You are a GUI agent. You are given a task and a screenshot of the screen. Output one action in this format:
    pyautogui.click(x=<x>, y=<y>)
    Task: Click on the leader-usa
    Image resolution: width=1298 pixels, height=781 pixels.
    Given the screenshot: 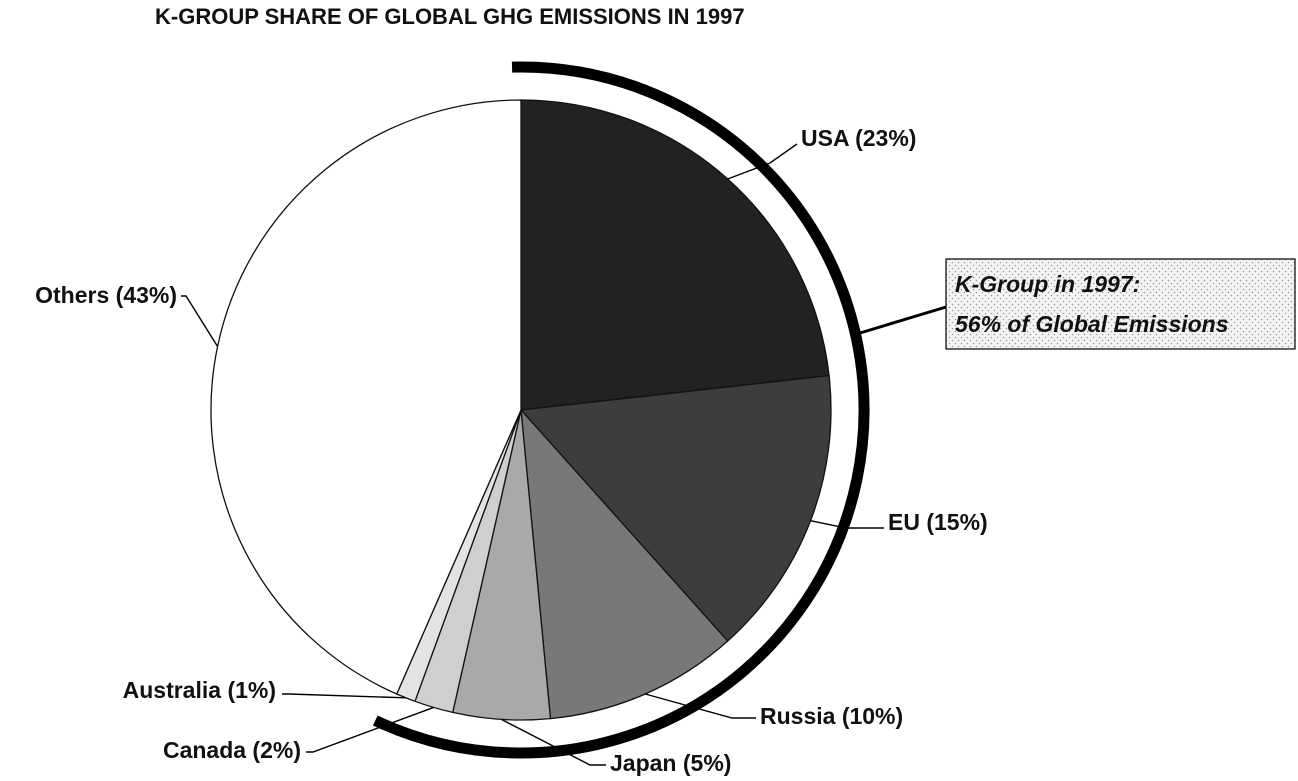 What is the action you would take?
    pyautogui.click(x=762, y=161)
    